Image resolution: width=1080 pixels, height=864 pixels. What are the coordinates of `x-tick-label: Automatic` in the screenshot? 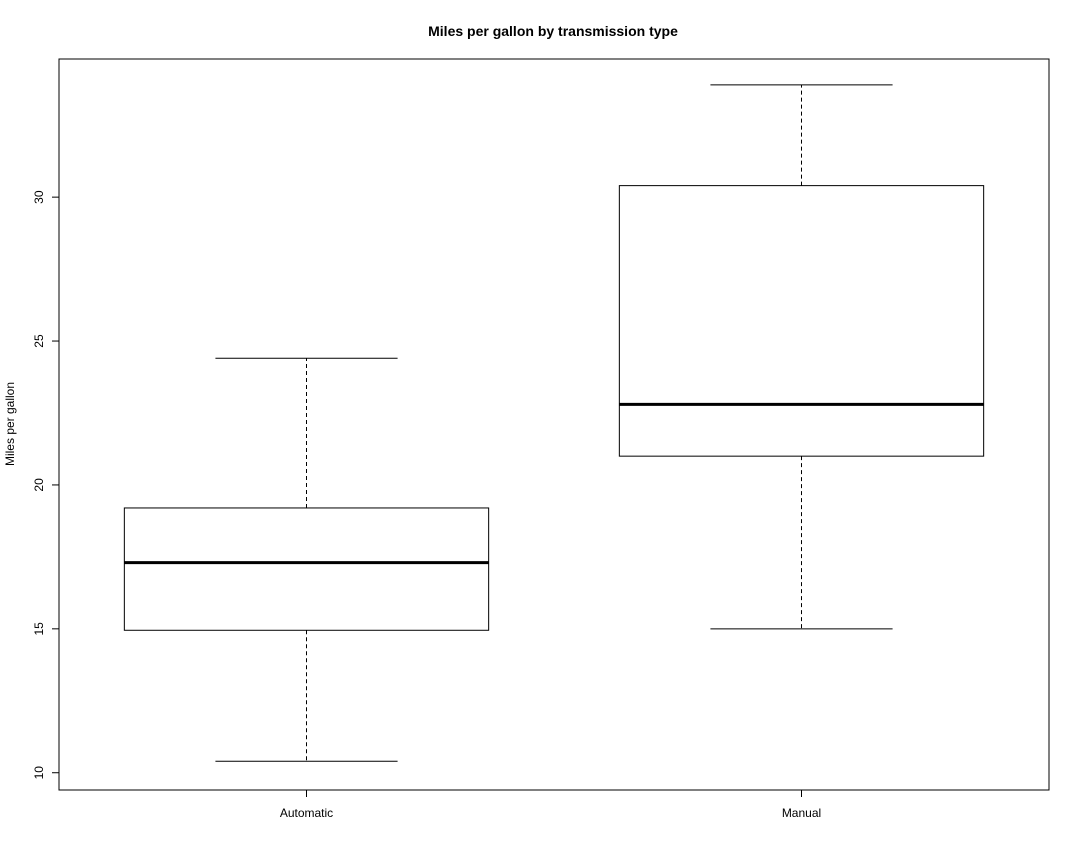 It's located at (306, 813).